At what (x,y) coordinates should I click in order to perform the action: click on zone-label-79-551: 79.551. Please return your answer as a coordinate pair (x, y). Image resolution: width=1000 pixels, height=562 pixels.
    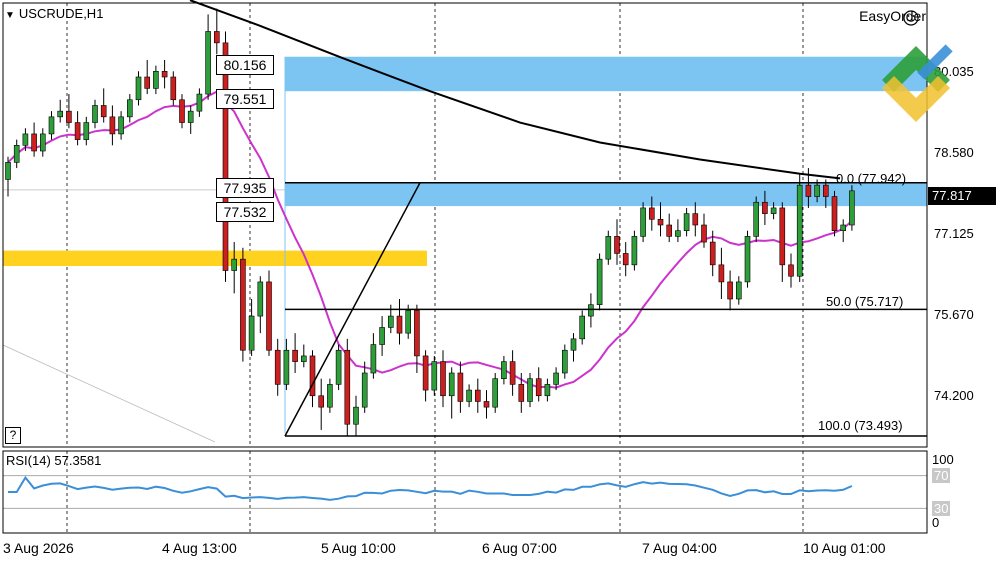
    Looking at the image, I should click on (245, 99).